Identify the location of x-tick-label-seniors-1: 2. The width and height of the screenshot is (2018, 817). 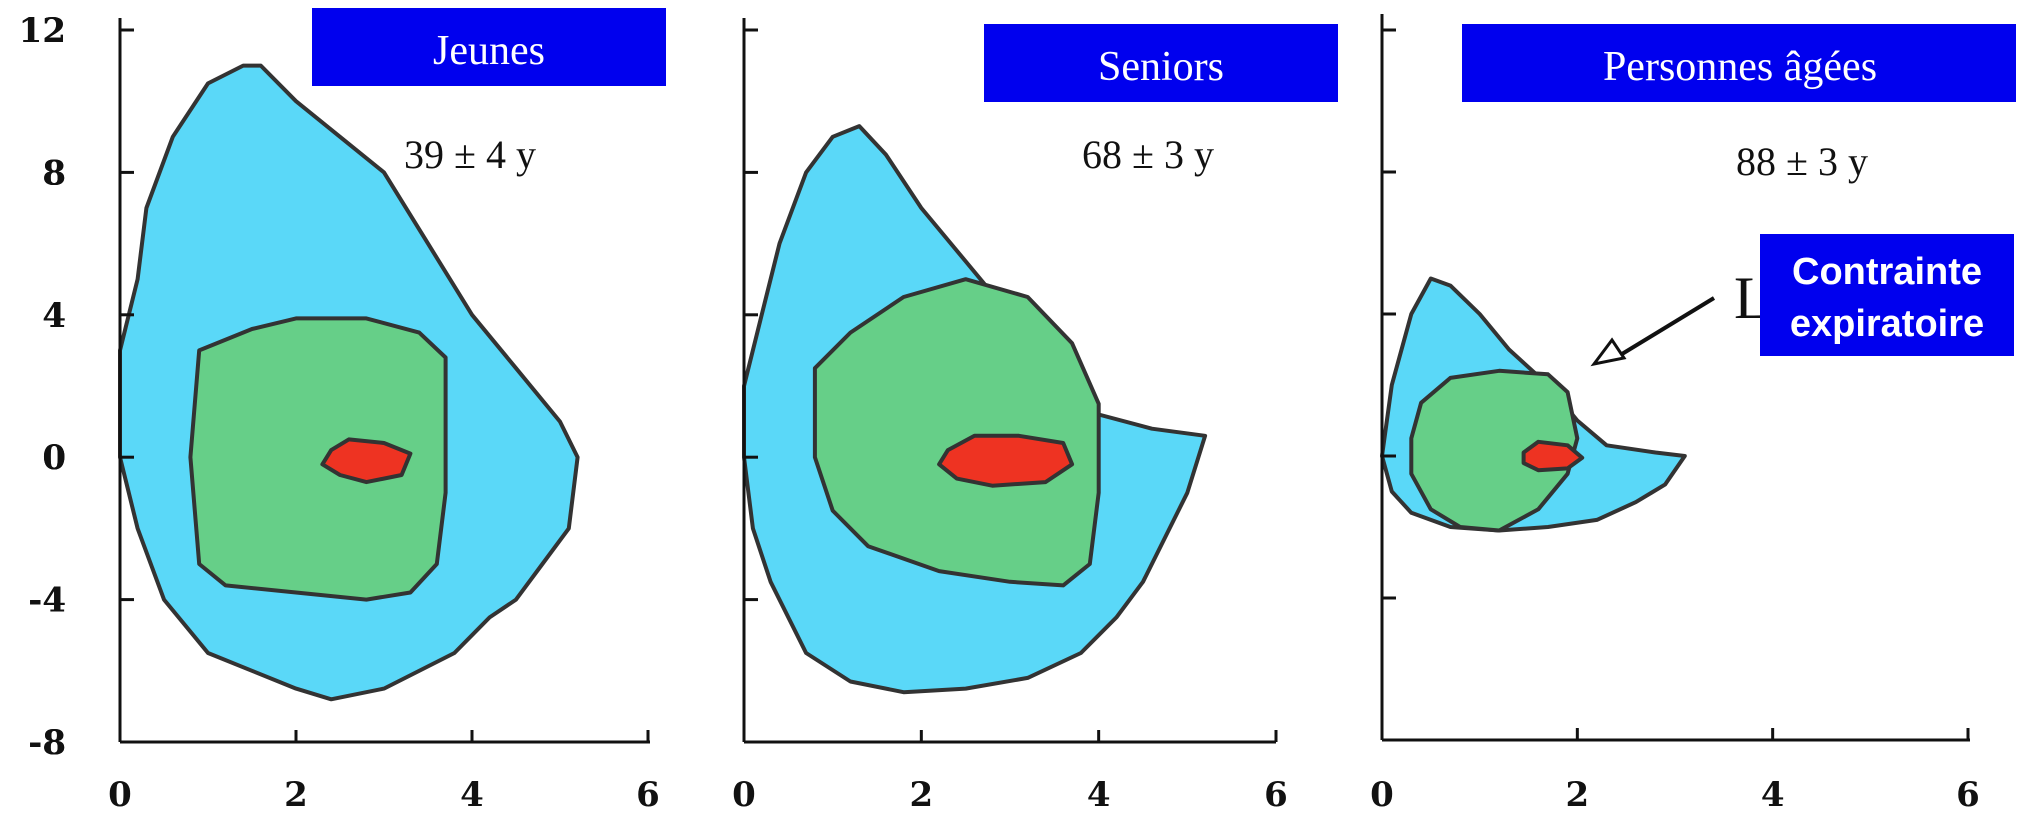
(921, 795).